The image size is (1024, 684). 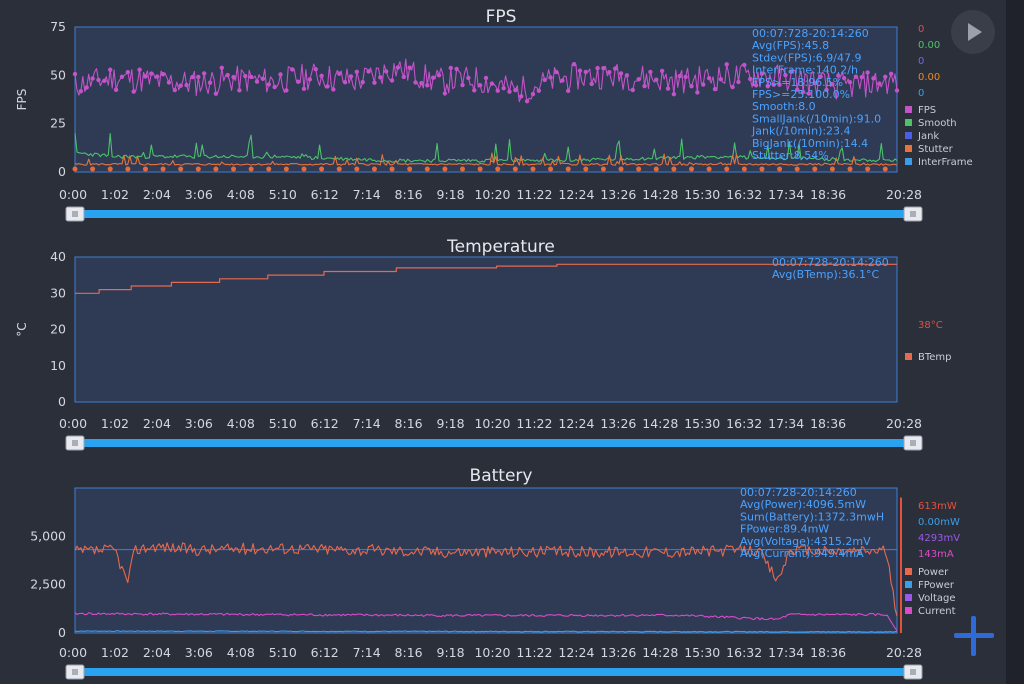 What do you see at coordinates (810, 33) in the screenshot?
I see `stat-line: 00:07:728-20:14:260` at bounding box center [810, 33].